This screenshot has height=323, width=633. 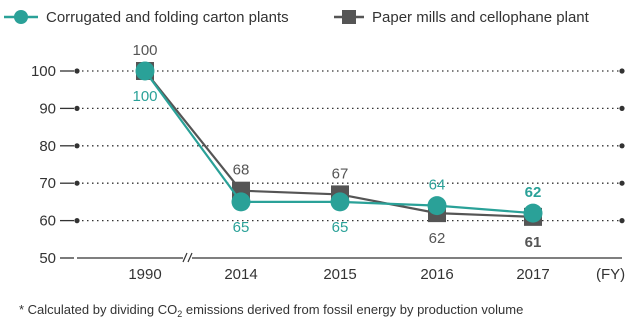 I want to click on y-tick-label: 100, so click(x=43, y=71).